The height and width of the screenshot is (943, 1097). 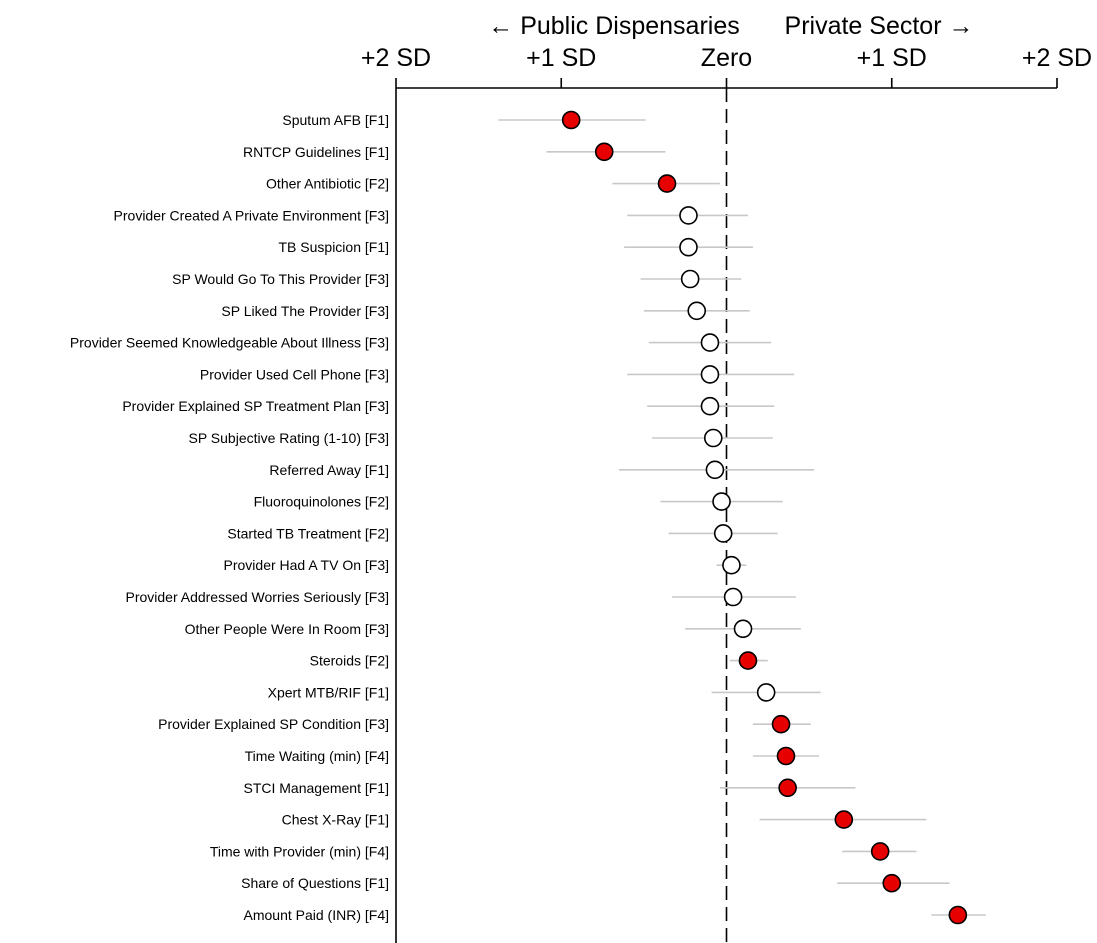 What do you see at coordinates (335, 820) in the screenshot?
I see `row-label: Chest X-Ray [F1]` at bounding box center [335, 820].